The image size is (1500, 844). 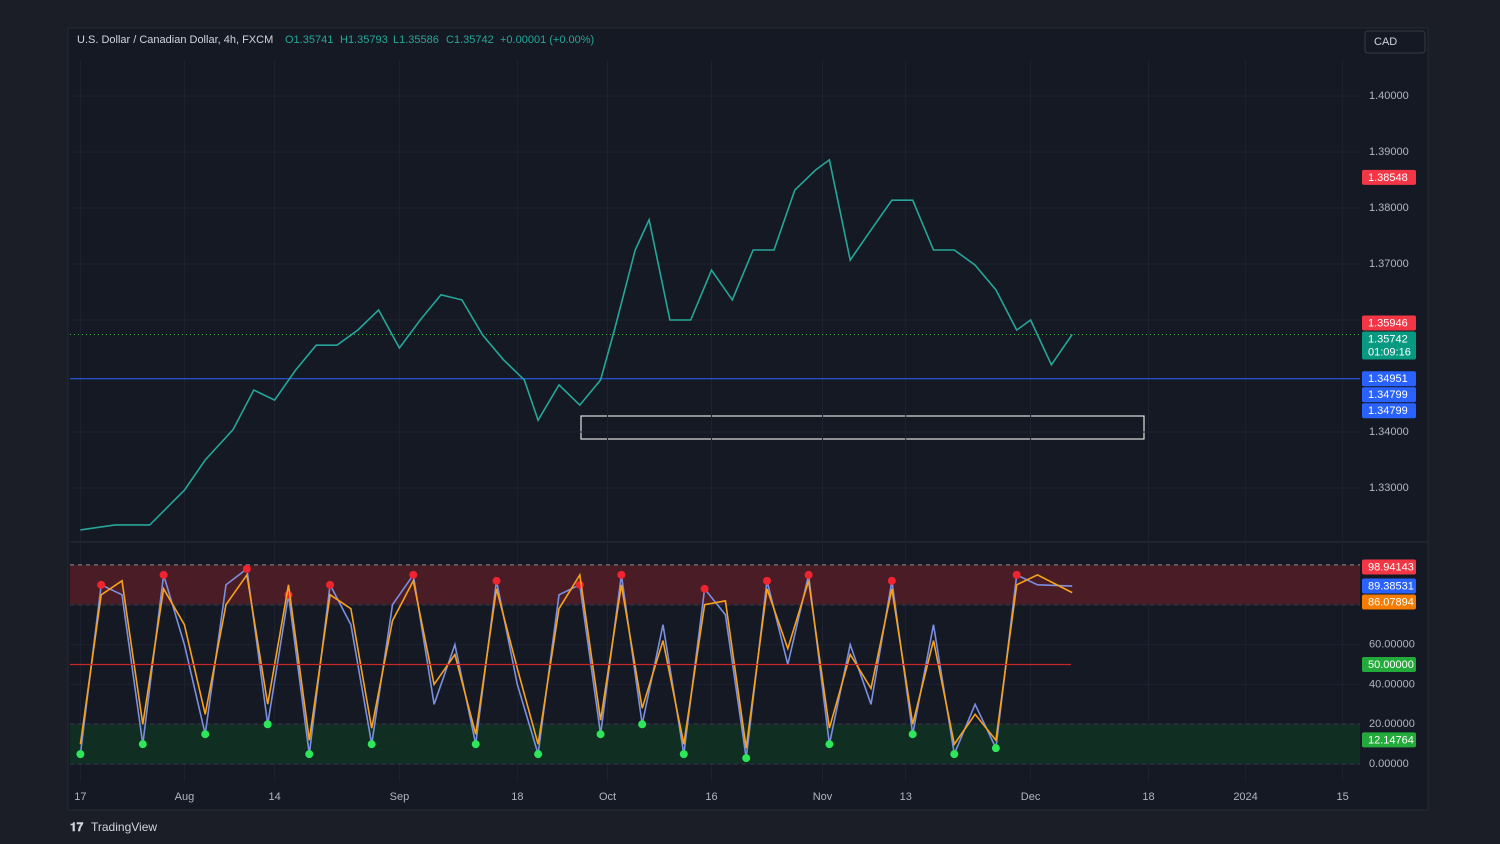 I want to click on countdown-label: 01:09:16, so click(x=1389, y=352).